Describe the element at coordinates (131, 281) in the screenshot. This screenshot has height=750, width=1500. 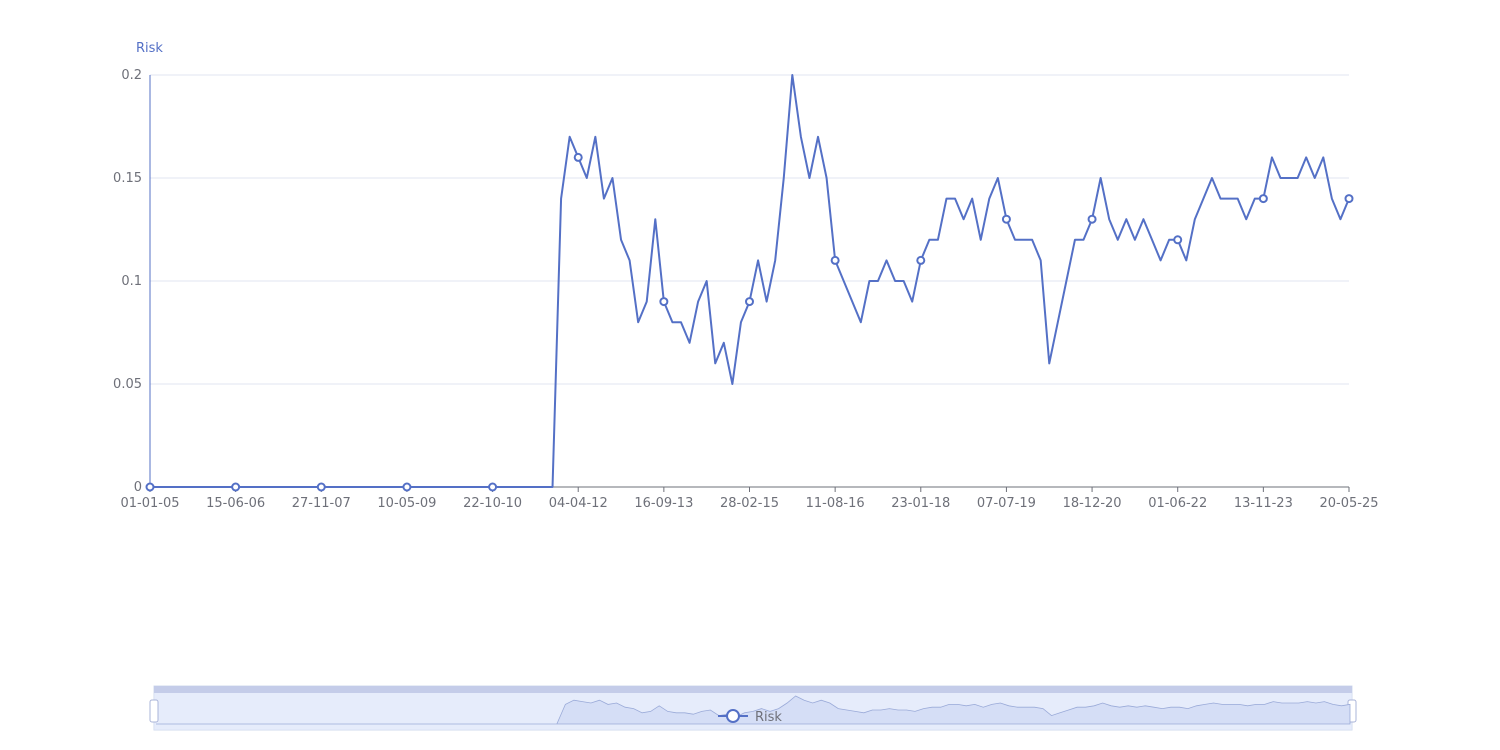
I see `y-tick-label: 0.1` at that location.